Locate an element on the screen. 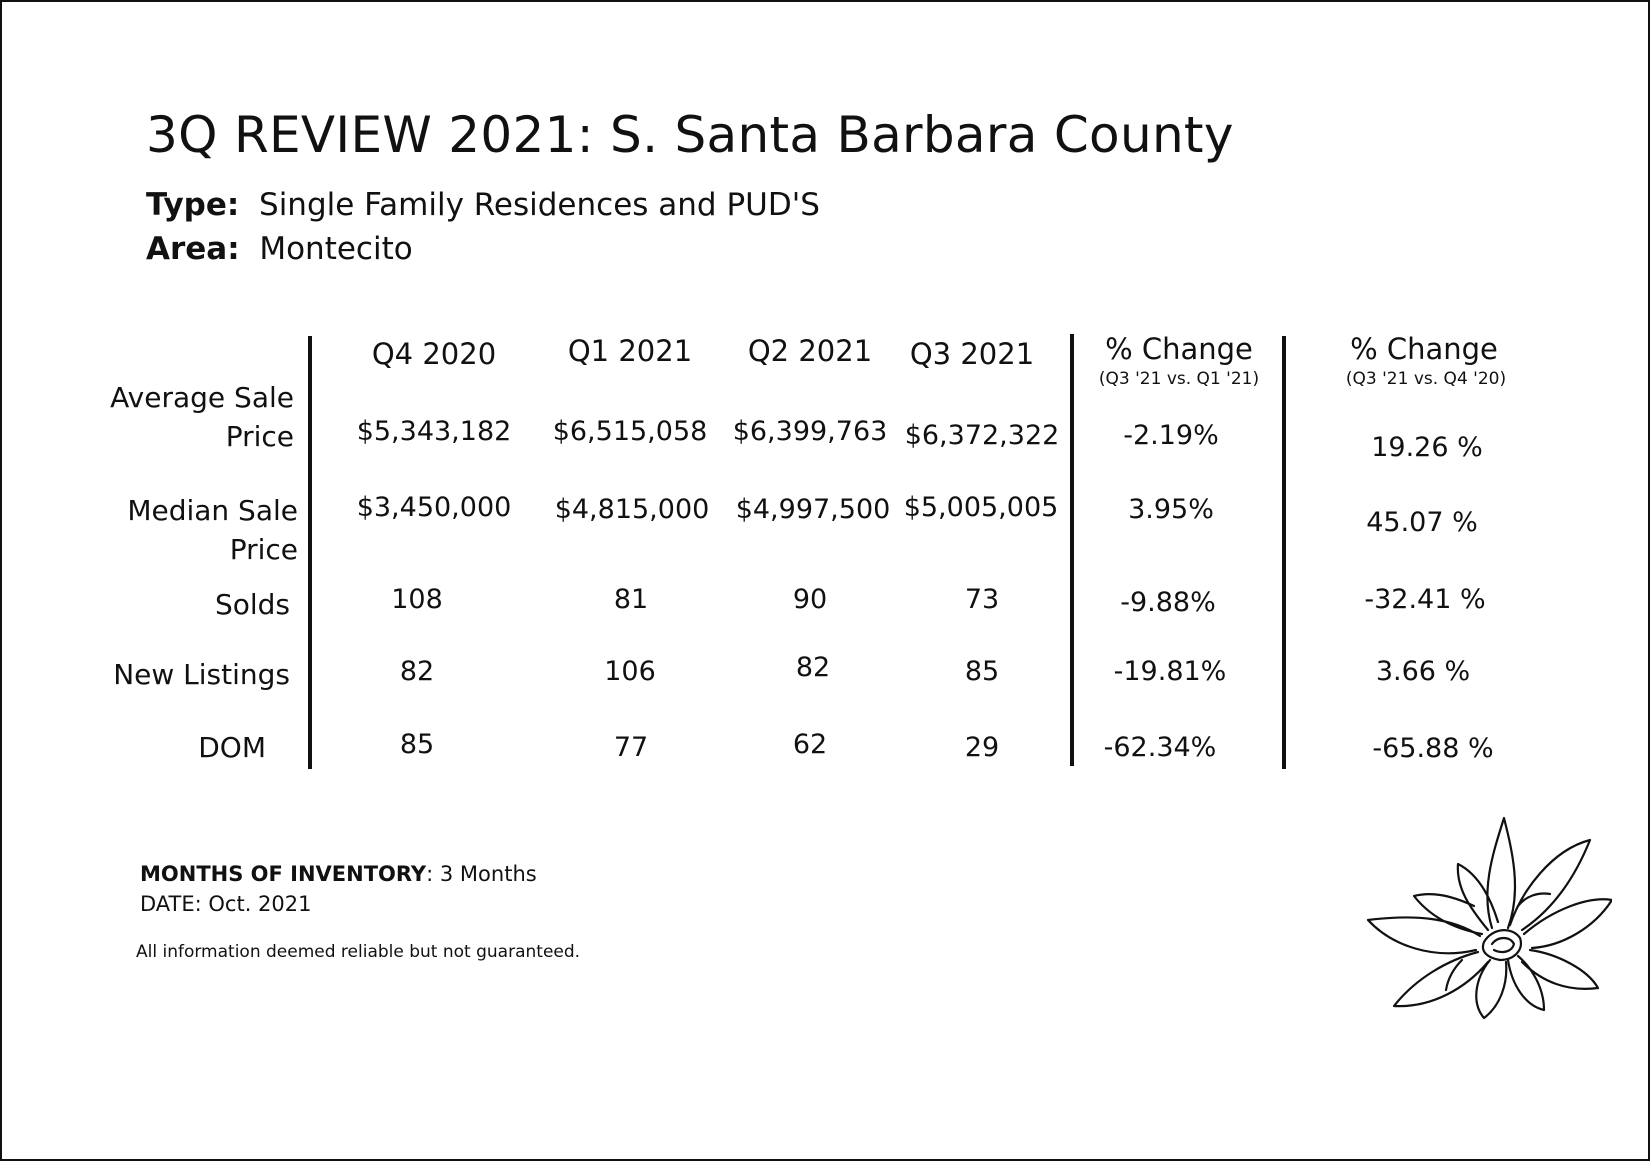 Image resolution: width=1650 pixels, height=1161 pixels. row-label-solds: Solds is located at coordinates (252, 604).